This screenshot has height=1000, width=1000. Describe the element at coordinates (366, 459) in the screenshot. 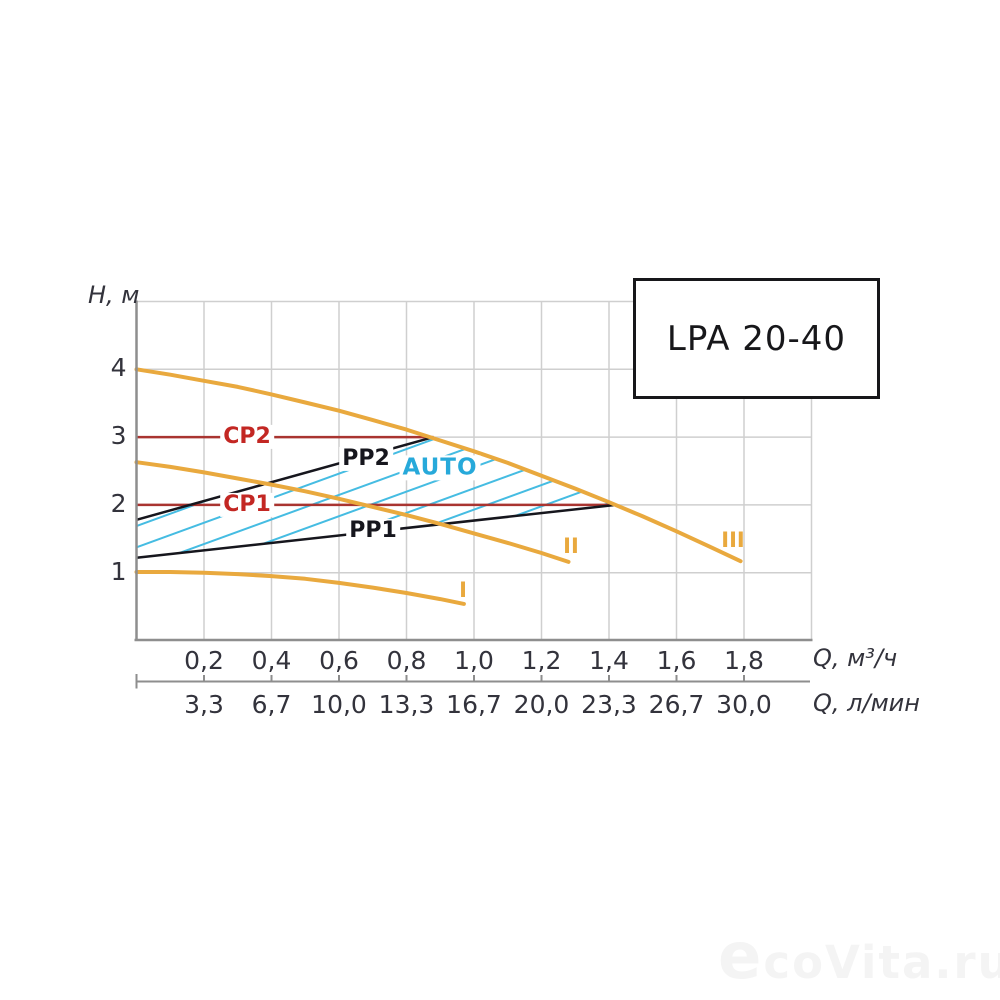

I see `pp2-line-label: PP2` at that location.